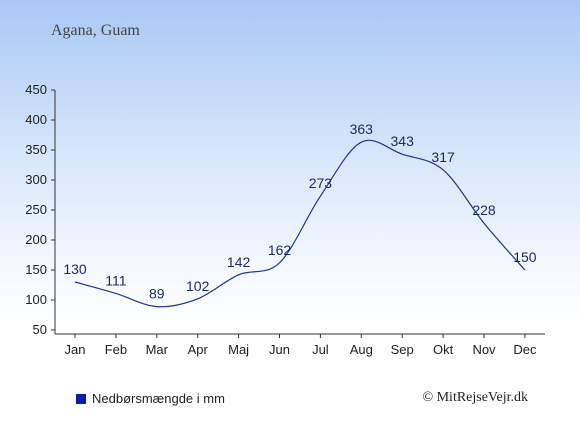 The image size is (580, 435). I want to click on x-tick-label-sep: Sep, so click(402, 349).